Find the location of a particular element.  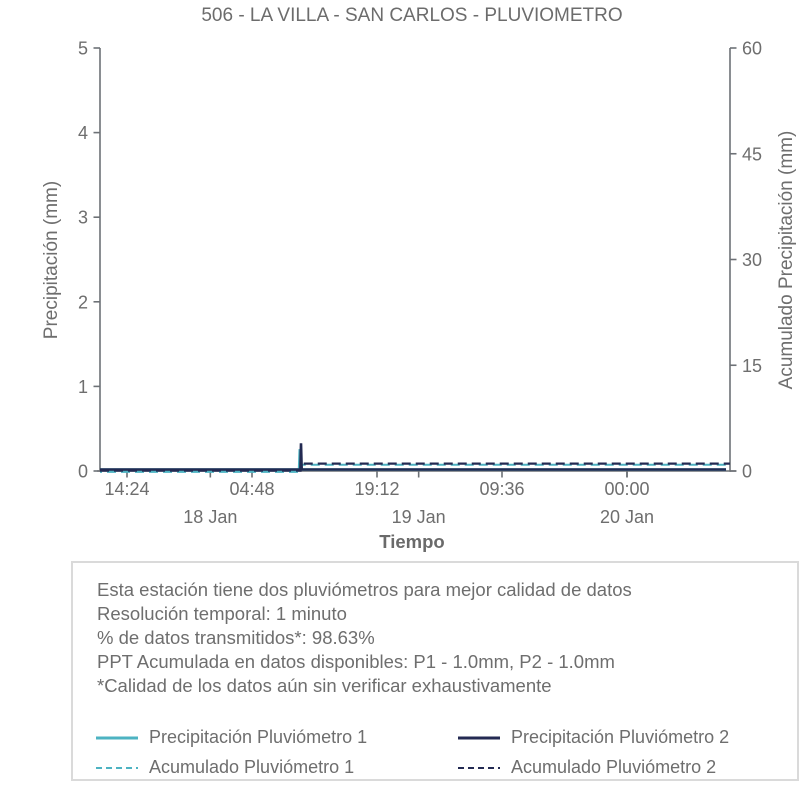

legend-item-acumulado-2: Acumulado Pluviómetro 2 is located at coordinates (627, 767).